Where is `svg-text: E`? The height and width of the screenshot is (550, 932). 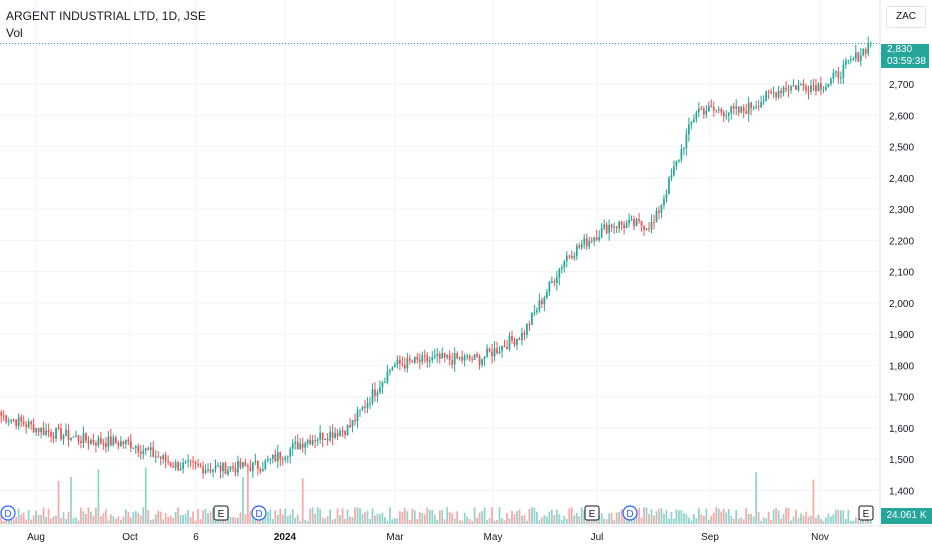 svg-text: E is located at coordinates (221, 514).